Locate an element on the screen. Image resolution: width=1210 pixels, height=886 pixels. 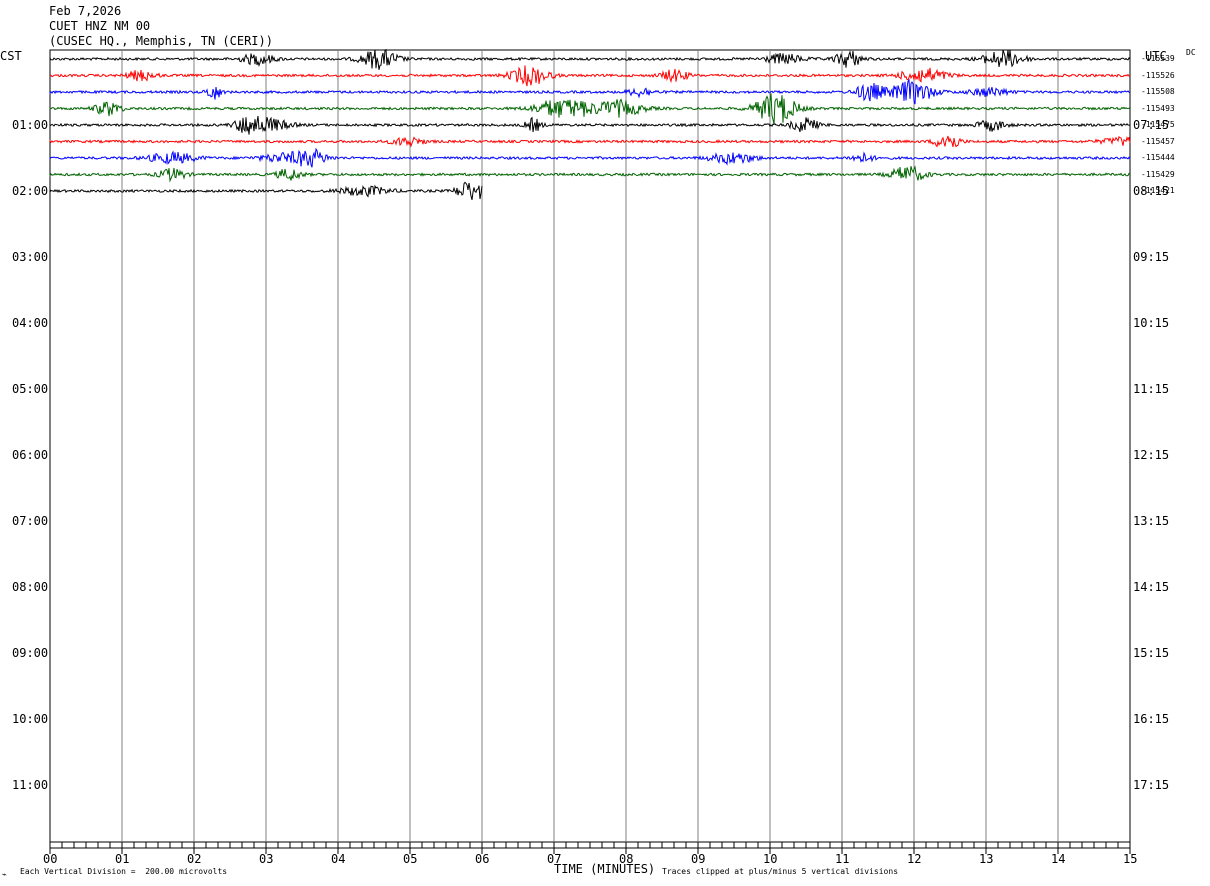
right-hour-label: 13:15 is located at coordinates (1151, 521).